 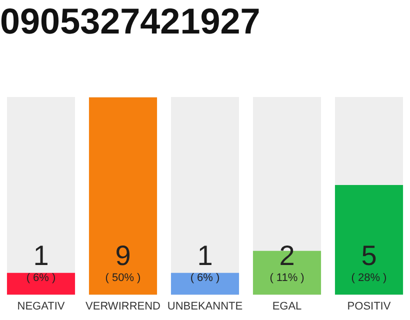 What do you see at coordinates (369, 255) in the screenshot?
I see `data-label: 5` at bounding box center [369, 255].